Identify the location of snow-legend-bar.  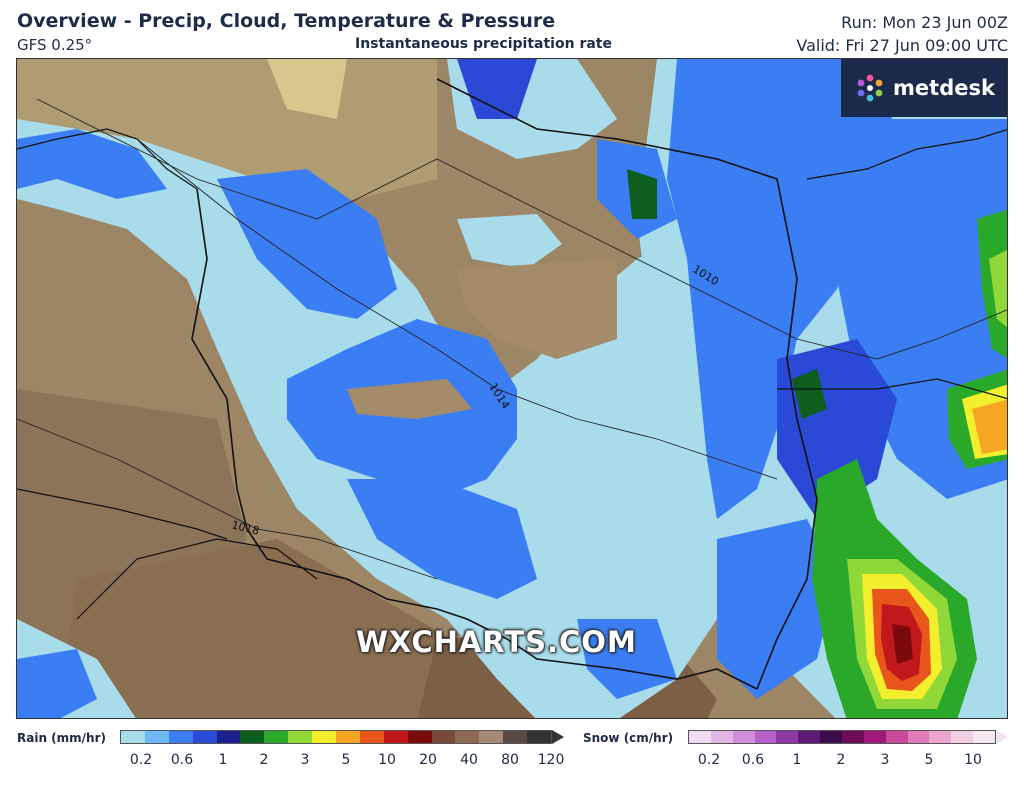
(842, 737).